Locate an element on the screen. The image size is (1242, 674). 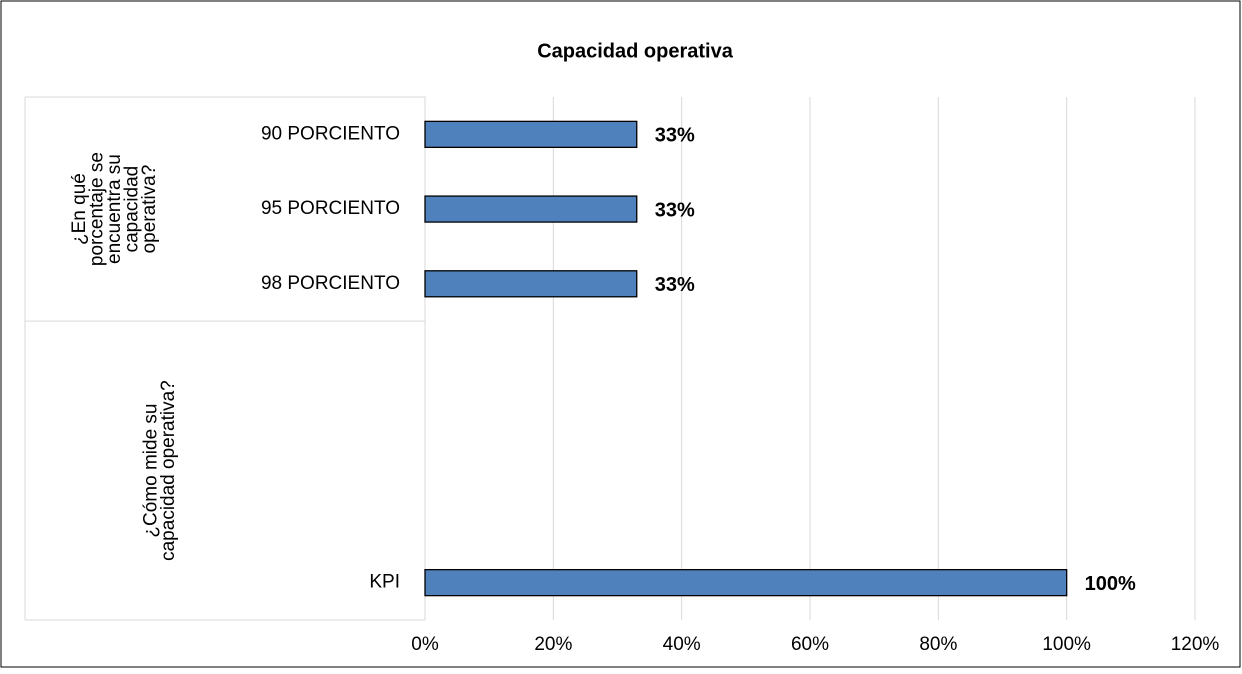
x-tick-label: 40% is located at coordinates (682, 644).